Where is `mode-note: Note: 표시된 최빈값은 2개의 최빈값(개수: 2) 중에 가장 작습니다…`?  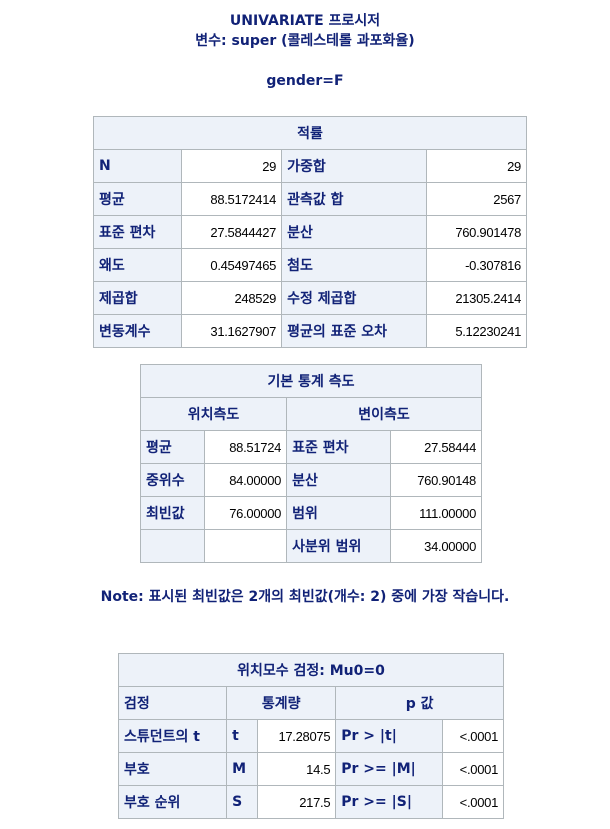
mode-note: Note: 표시된 최빈값은 2개의 최빈값(개수: 2) 중에 가장 작습니다… is located at coordinates (305, 597).